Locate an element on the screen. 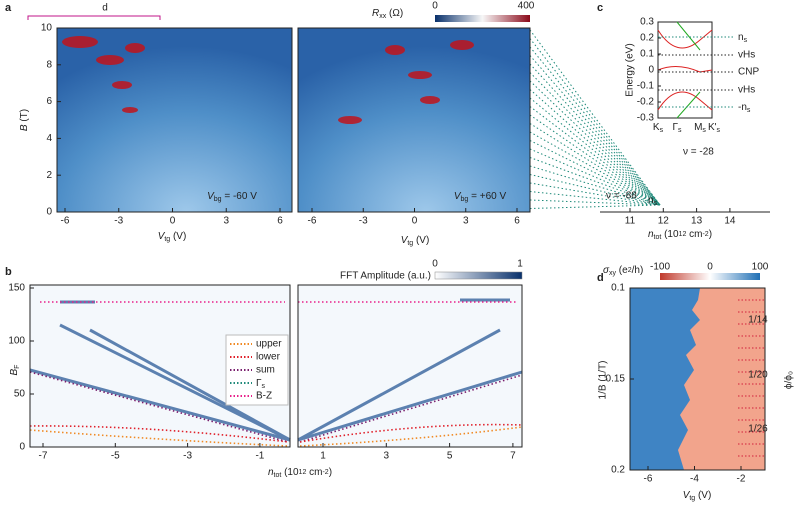 The image size is (800, 507). y-tick-label: 100 is located at coordinates (16, 341).